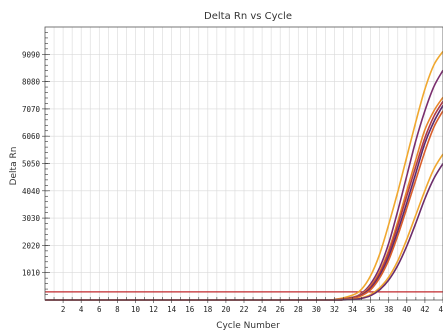 This screenshot has width=443, height=333. Describe the element at coordinates (31, 164) in the screenshot. I see `y-tick-label: 5050` at that location.